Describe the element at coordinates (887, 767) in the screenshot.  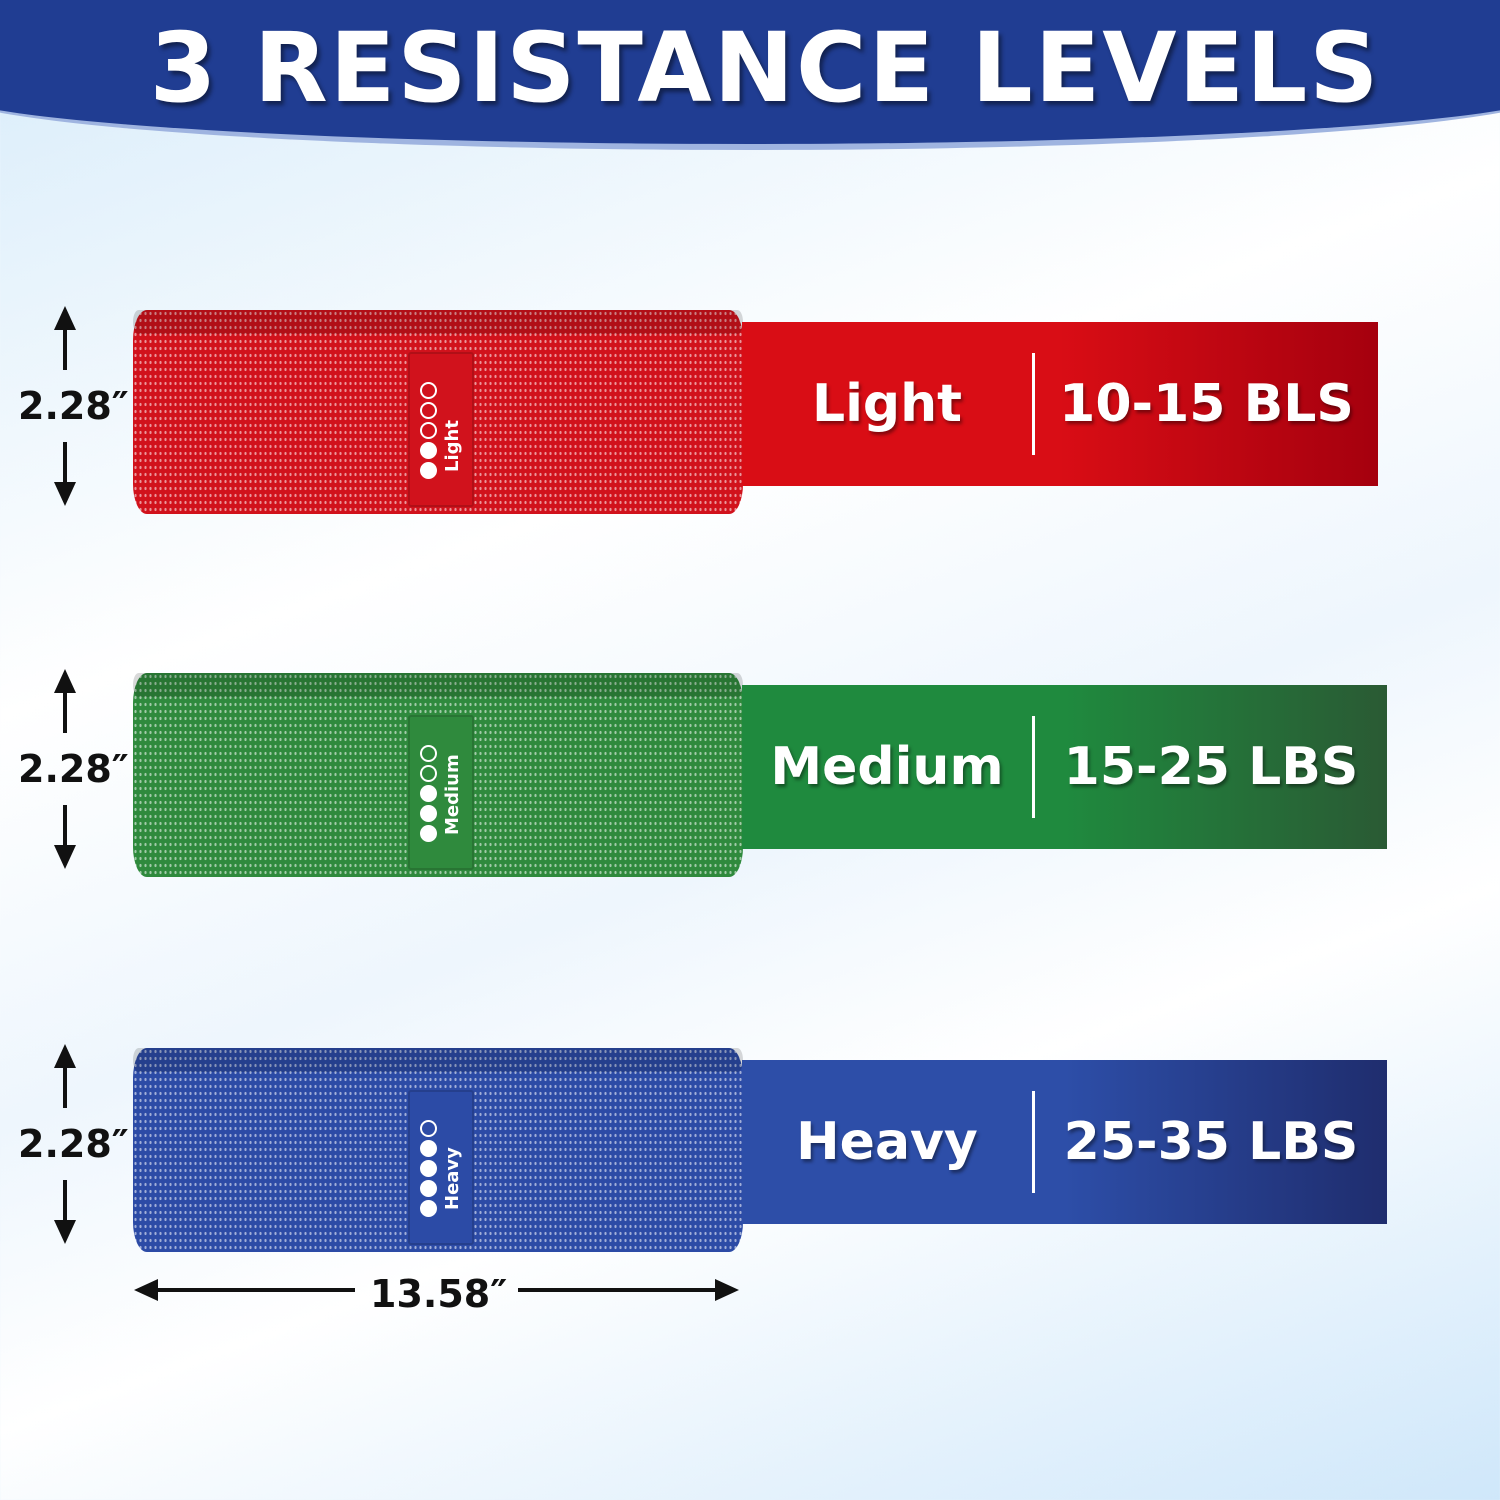
I see `level-name: Medium` at that location.